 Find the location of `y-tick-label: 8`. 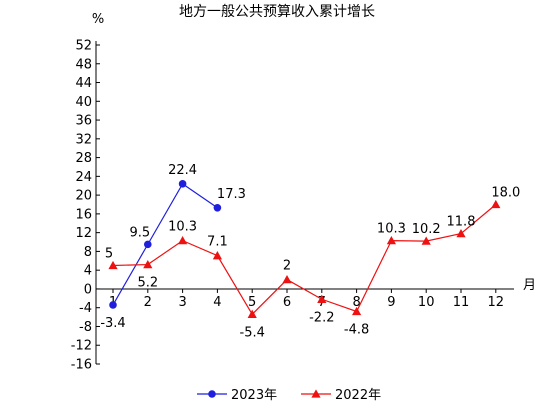

y-tick-label: 8 is located at coordinates (88, 252).